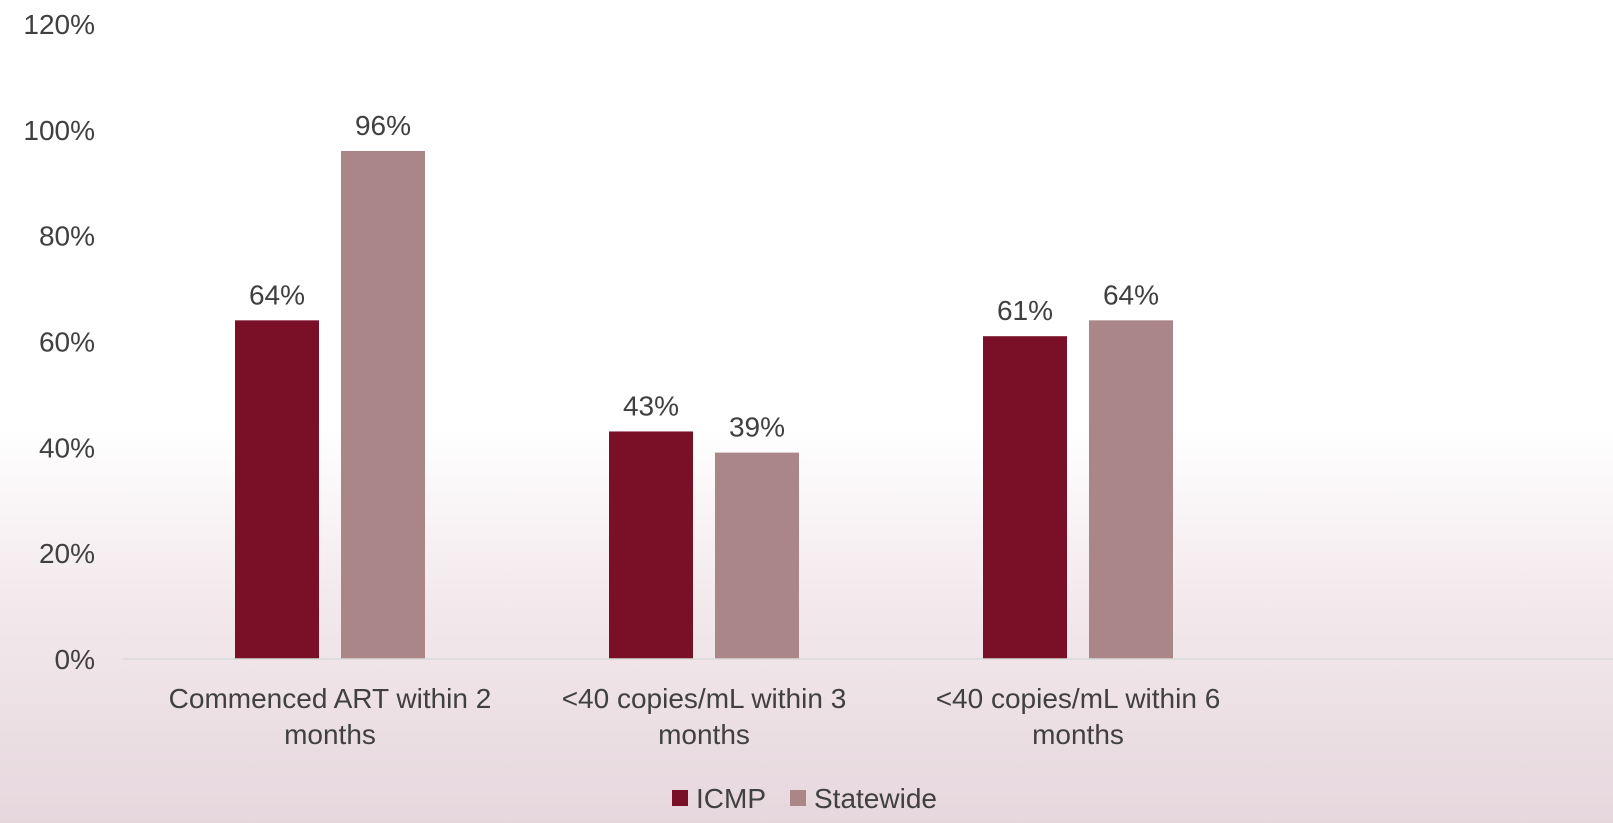 This screenshot has width=1613, height=823. Describe the element at coordinates (67, 447) in the screenshot. I see `y-tick-label: 40%` at that location.